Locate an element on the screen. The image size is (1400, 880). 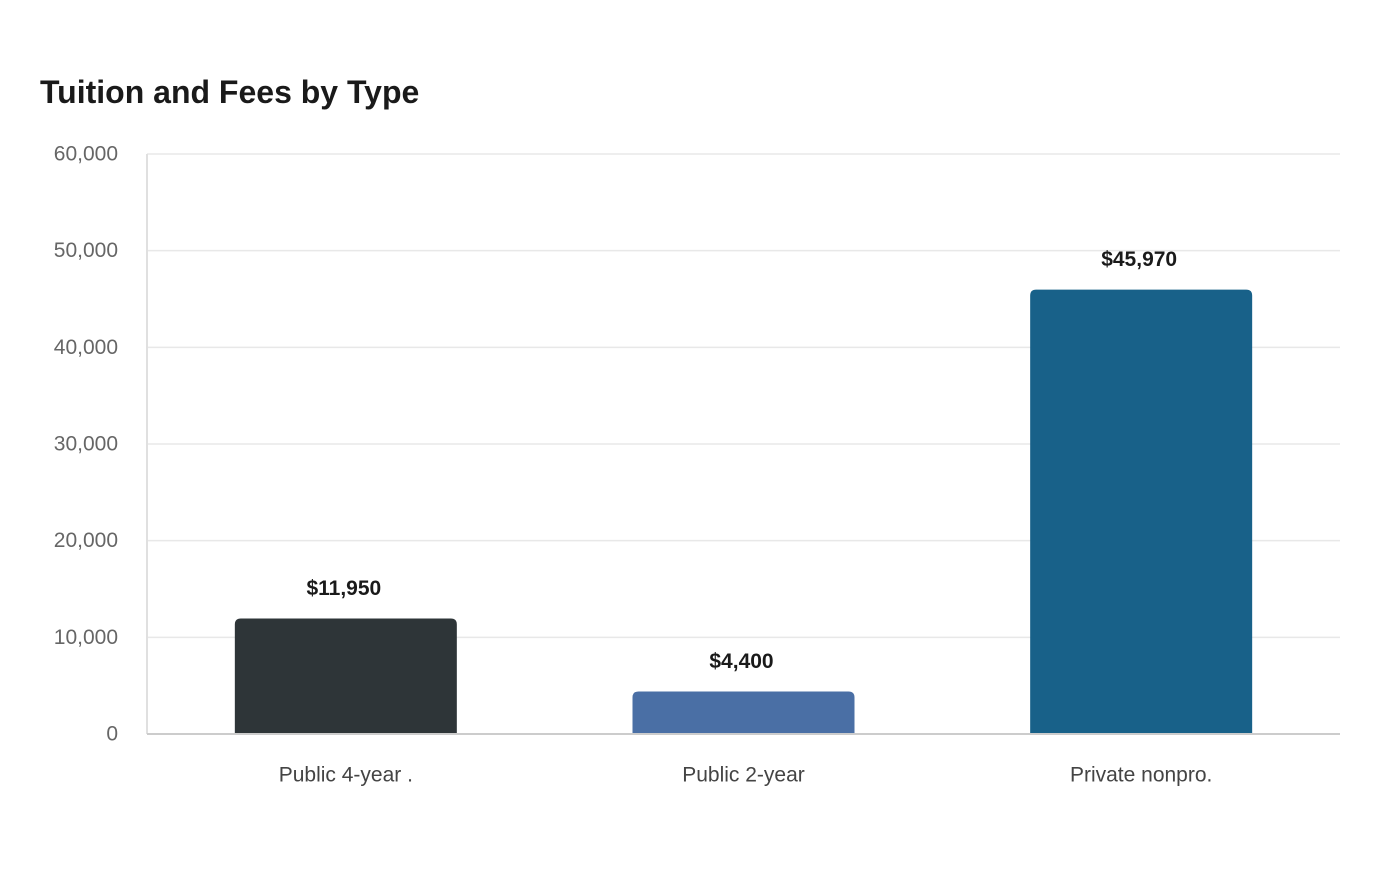
chart-title: Tuition and Fees by Type is located at coordinates (230, 92).